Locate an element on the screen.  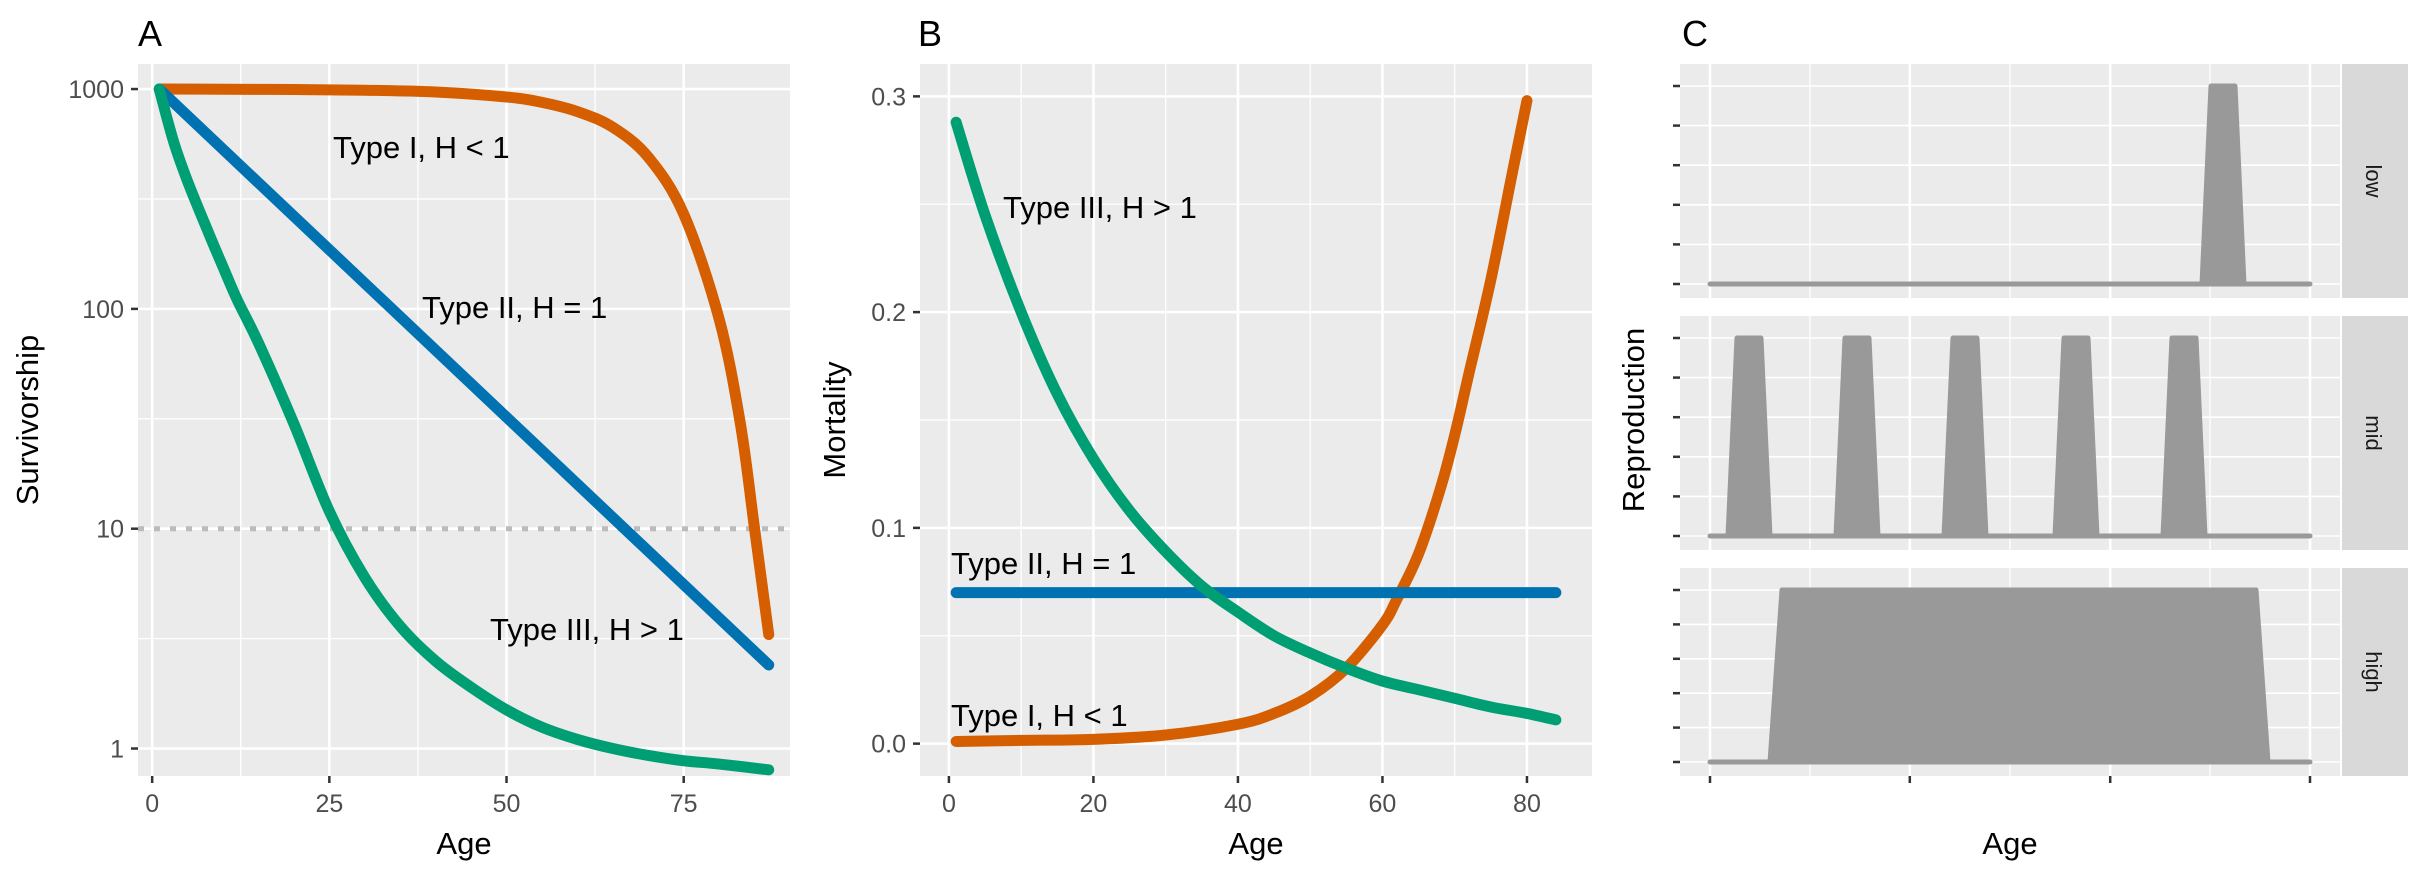
panel-b-letter: B is located at coordinates (930, 33).